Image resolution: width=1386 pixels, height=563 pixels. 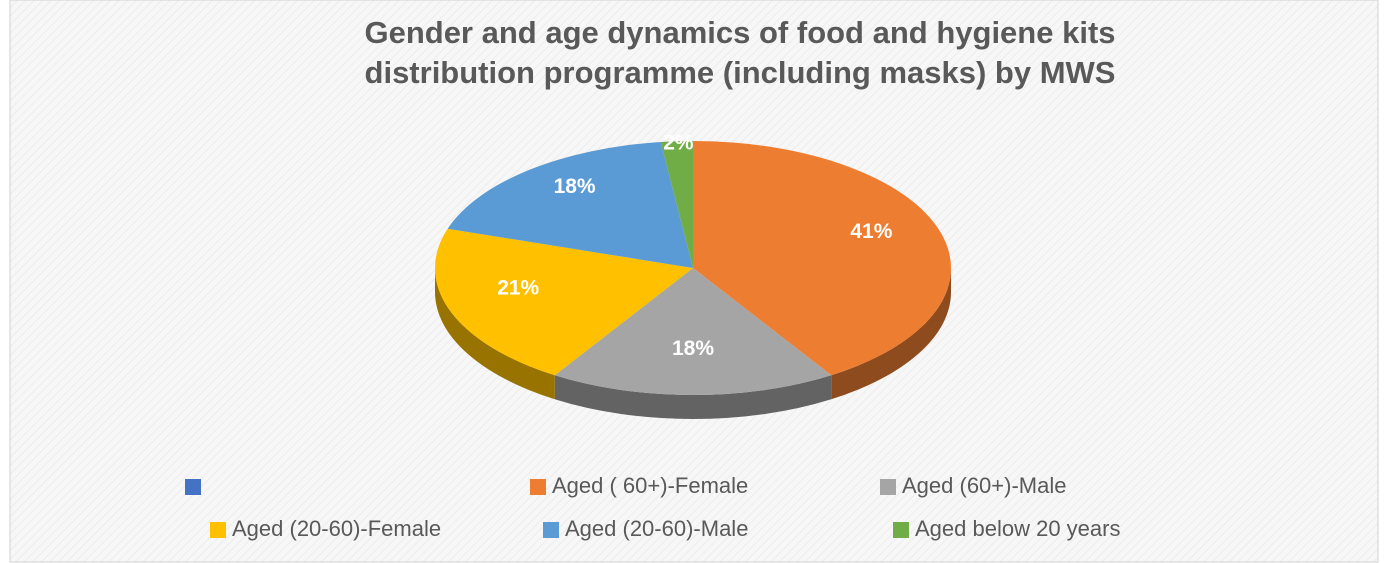 What do you see at coordinates (984, 485) in the screenshot?
I see `legend-label: Aged (60+)-Male` at bounding box center [984, 485].